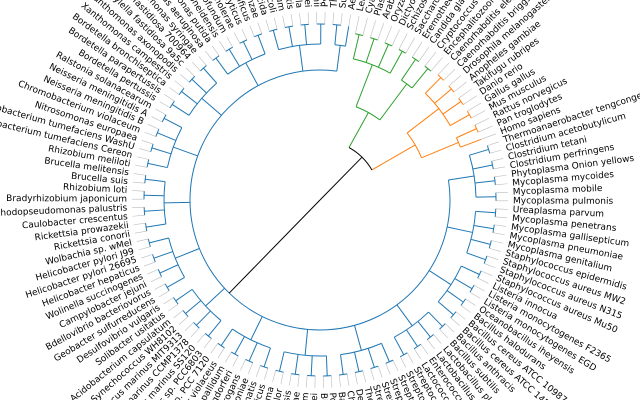  I want to click on leaf-label: Methanosarcina mazei, so click(304, 4).